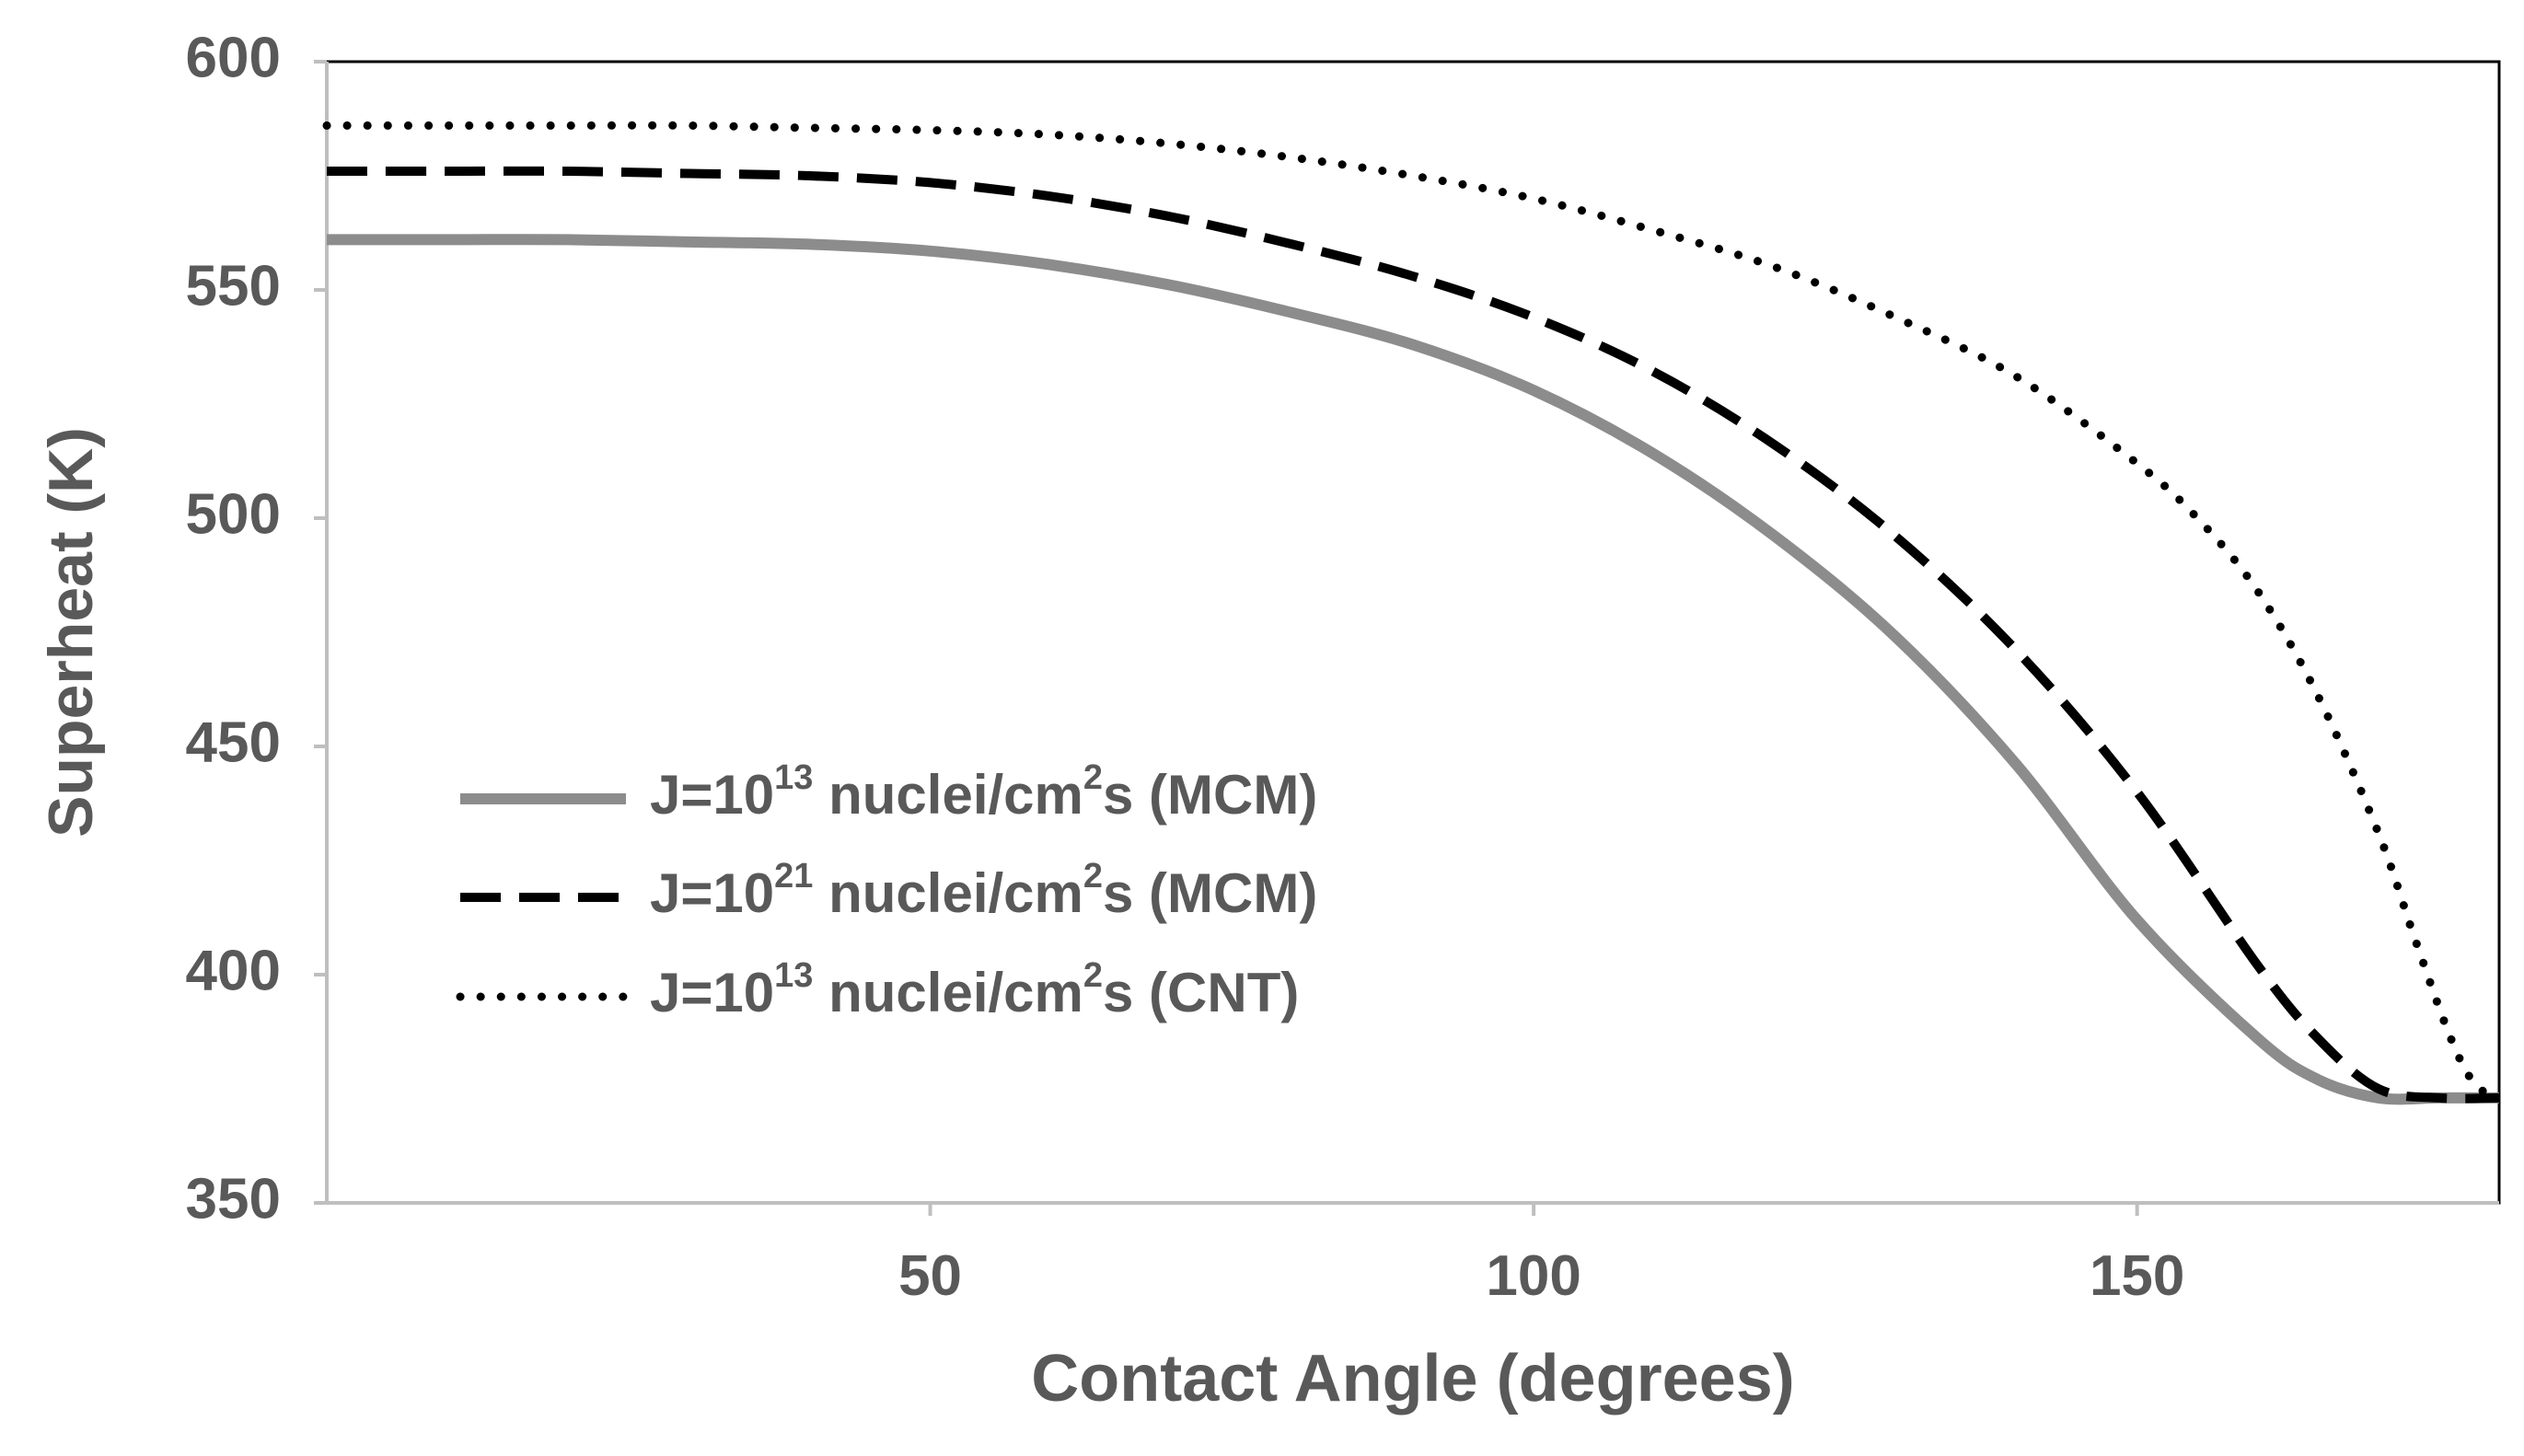 This screenshot has width=2524, height=1456. I want to click on x-axis-ticks: 50 100 150, so click(1541, 1255).